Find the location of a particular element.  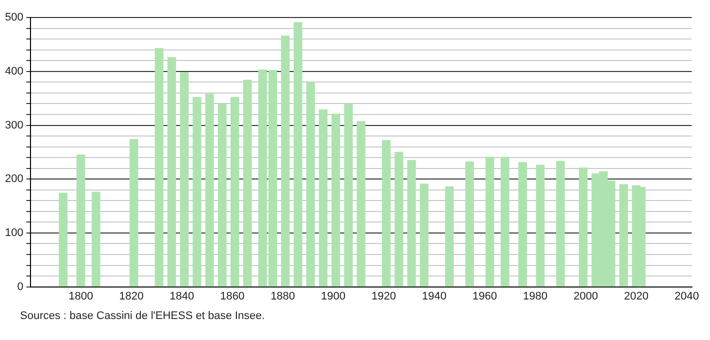

x-tick-label: 1820 is located at coordinates (131, 296).